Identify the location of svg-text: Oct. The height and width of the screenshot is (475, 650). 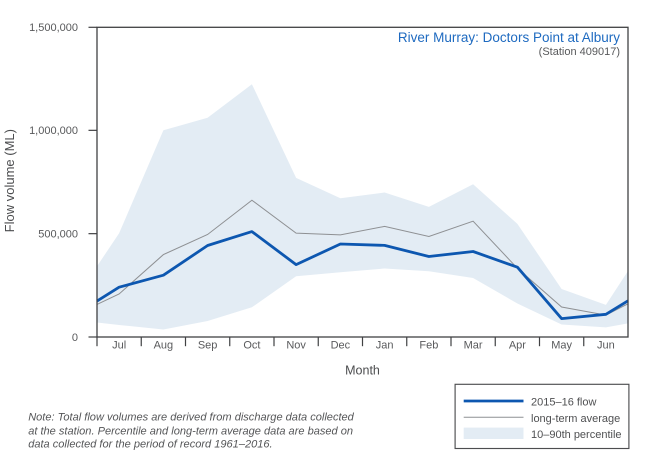
(251, 346).